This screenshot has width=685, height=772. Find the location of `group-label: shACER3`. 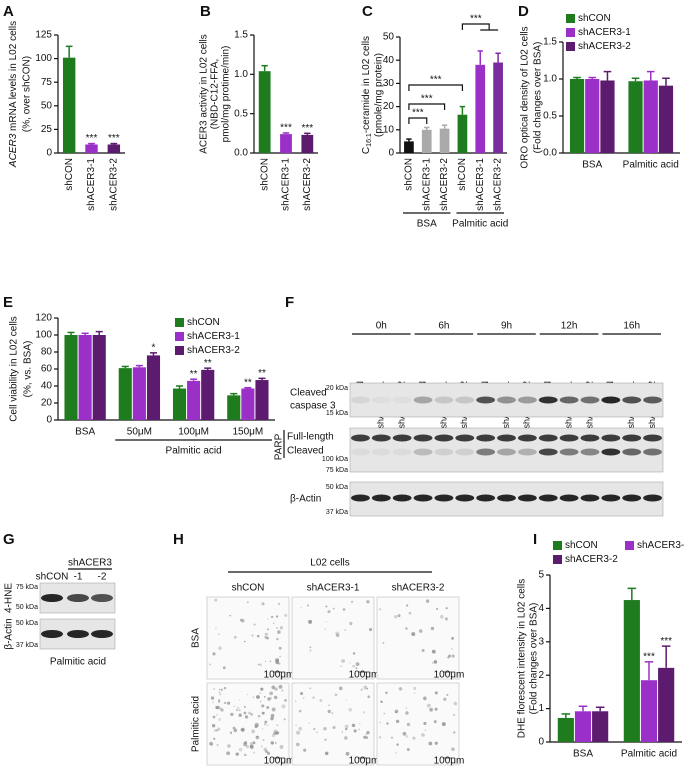

group-label: shACER3 is located at coordinates (90, 563).